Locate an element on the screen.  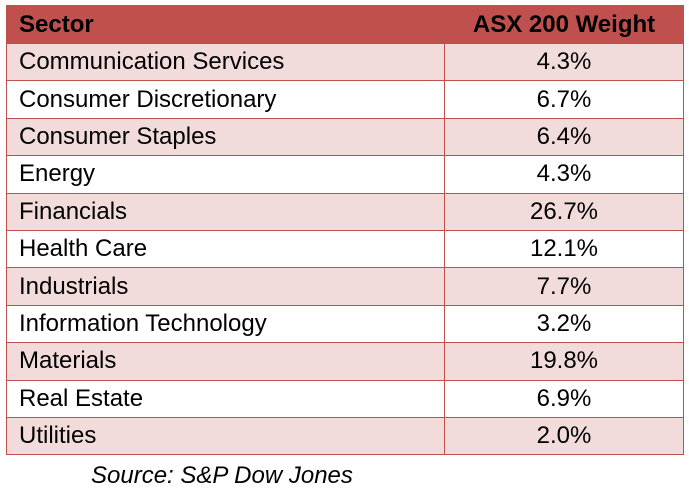
table-row: Health Care 12.1% is located at coordinates (345, 249).